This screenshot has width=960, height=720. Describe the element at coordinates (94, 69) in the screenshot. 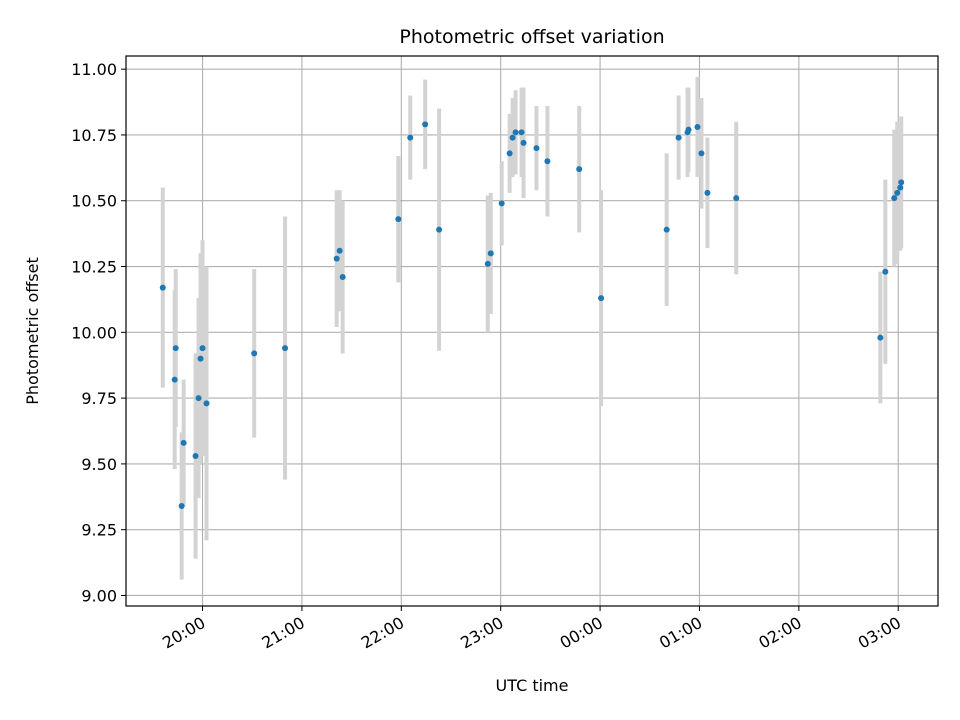

I see `y-tick-label: 11.00` at that location.